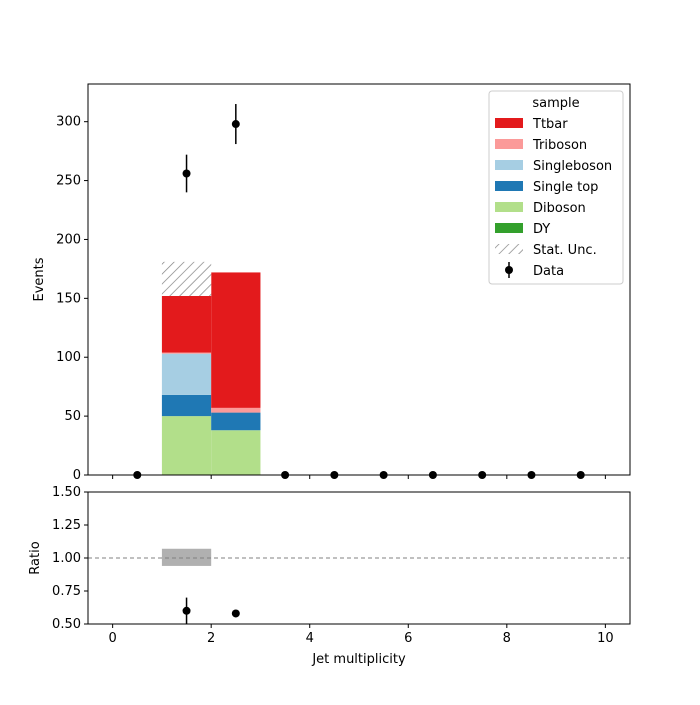 This screenshot has height=705, width=700. I want to click on main-ytick-label-150: 150, so click(68, 298).